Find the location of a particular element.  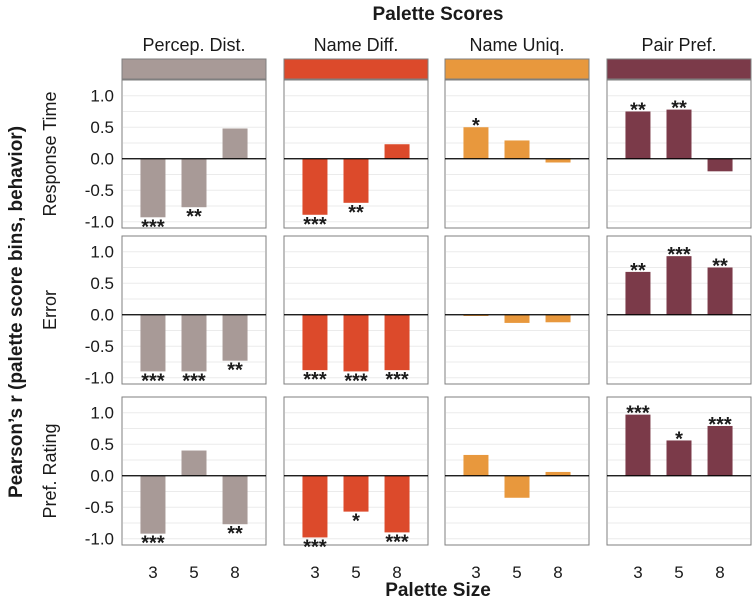

y-tick-label: 0.0 is located at coordinates (102, 315).